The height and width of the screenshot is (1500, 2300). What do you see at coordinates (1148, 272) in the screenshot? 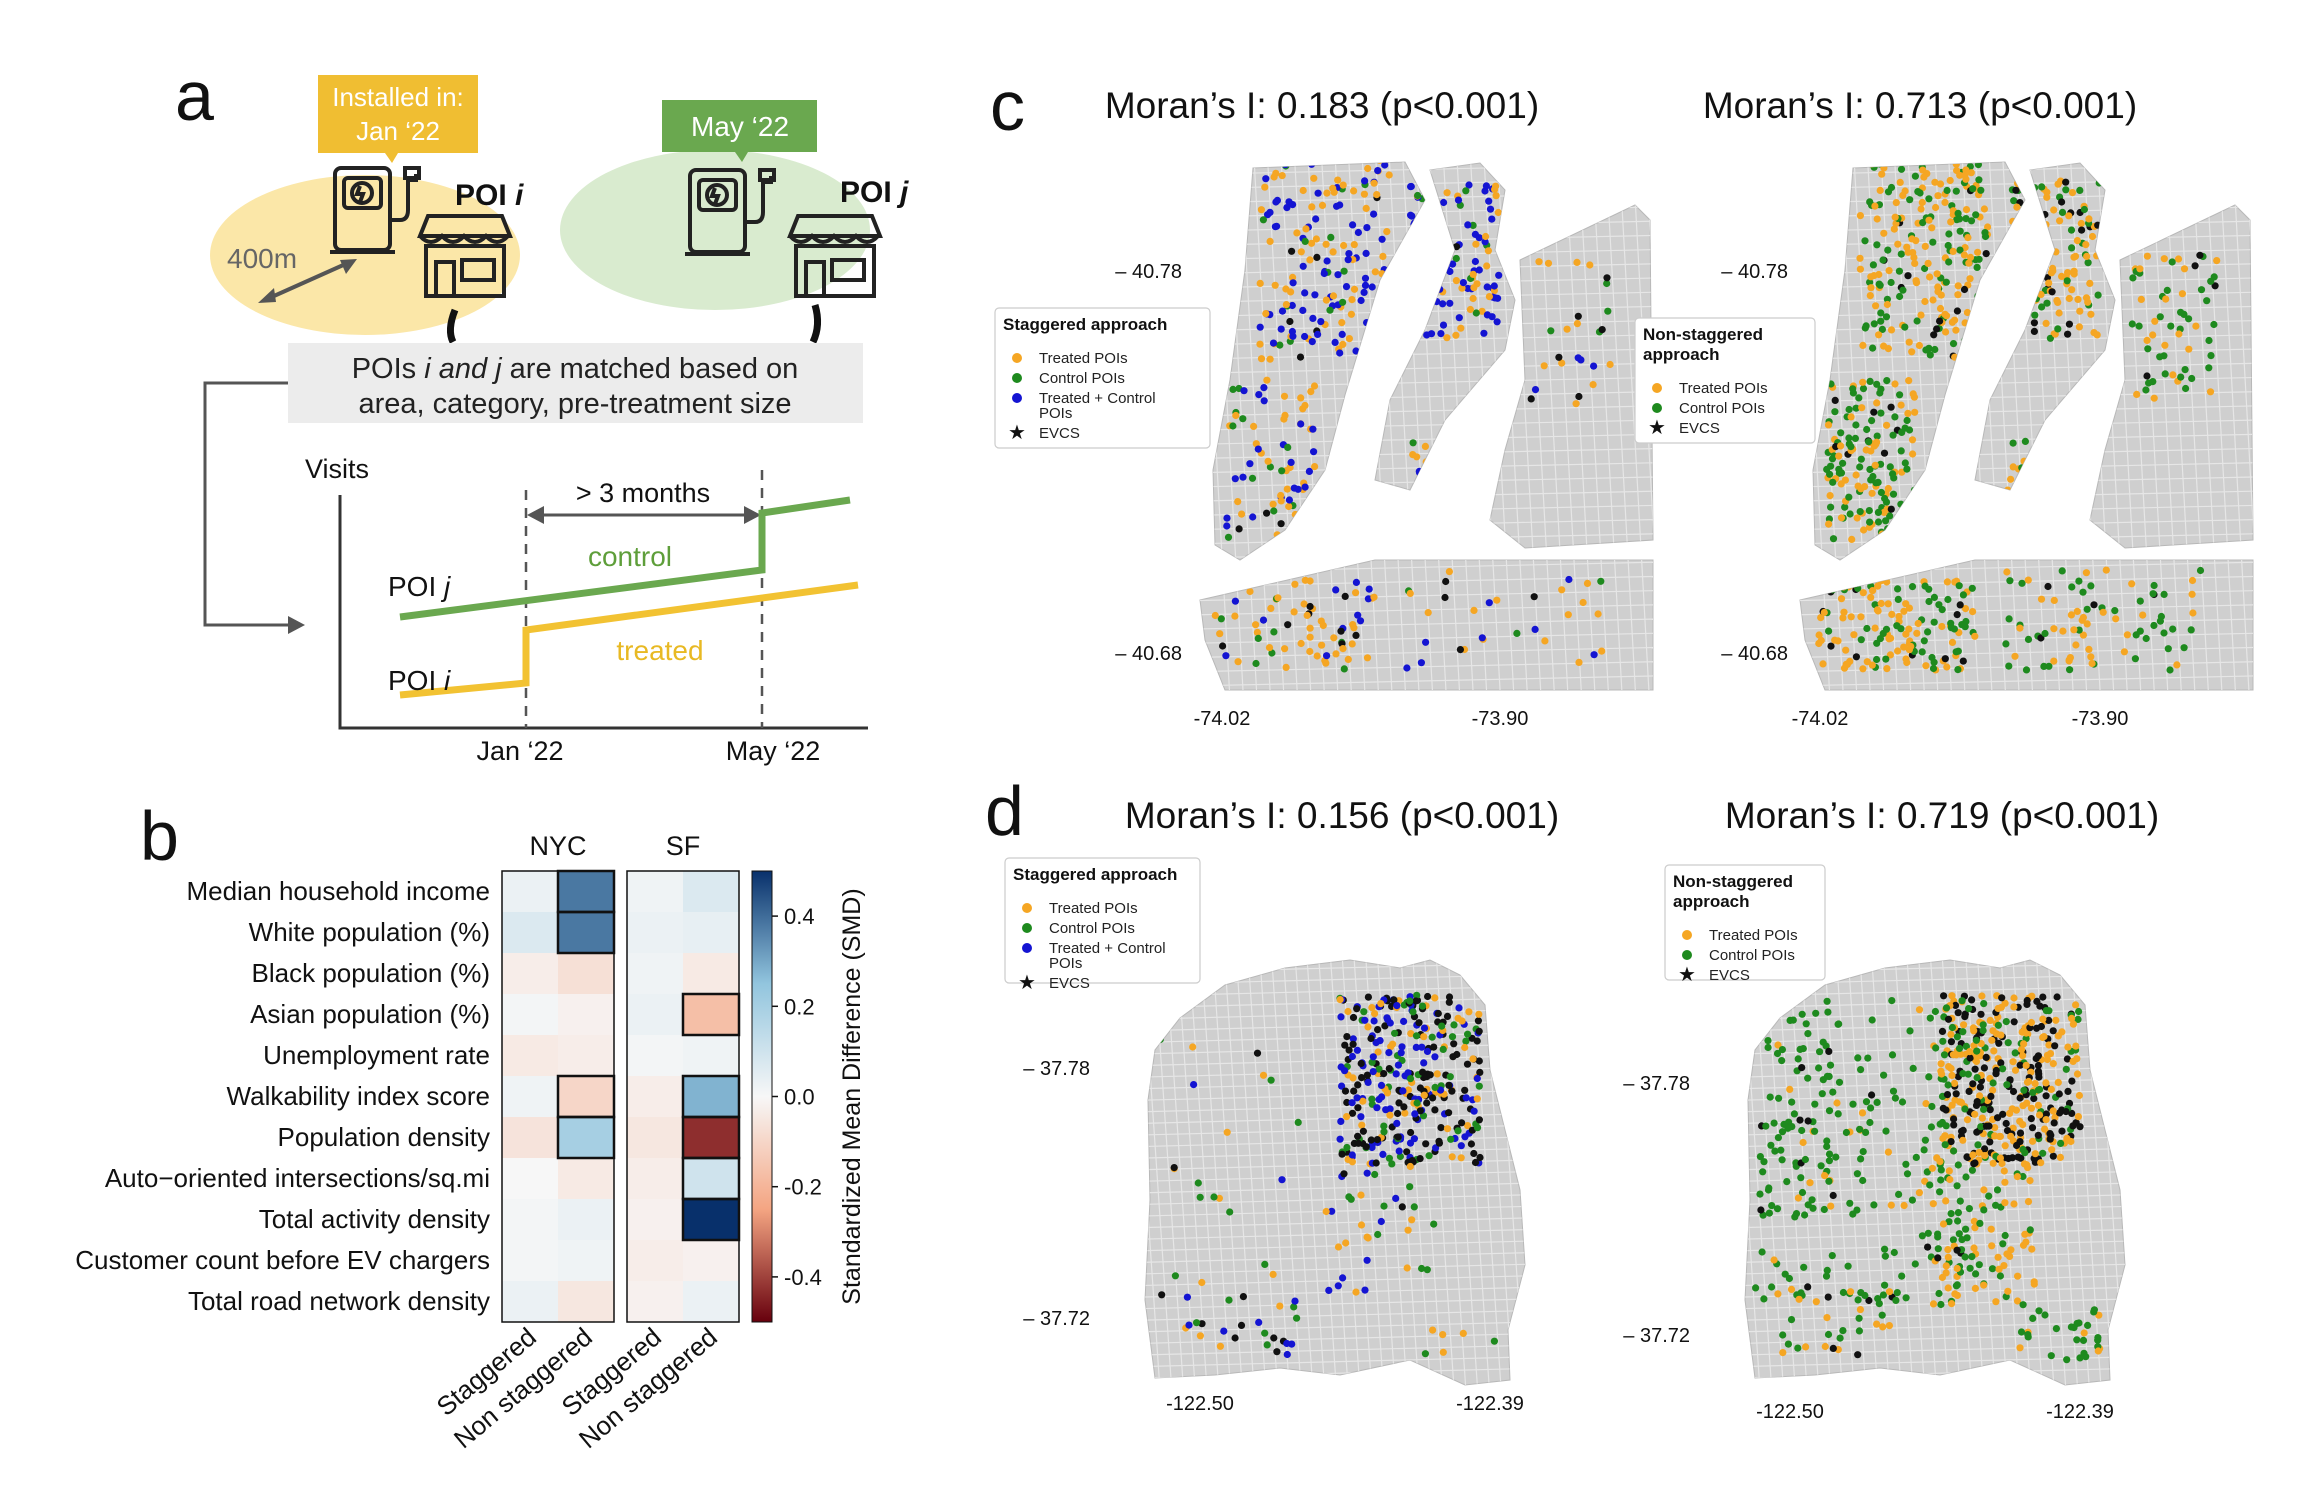
I see `y-tick-label: – 40.78` at bounding box center [1148, 272].